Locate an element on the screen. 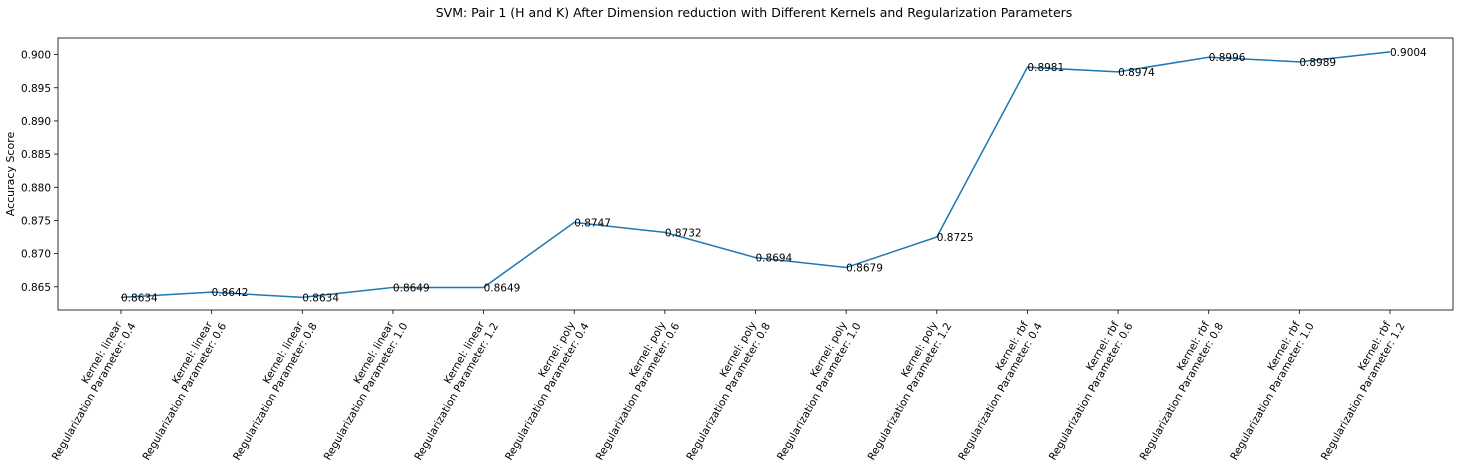 The width and height of the screenshot is (1459, 466). x-tick-label: Kernel: rbfRegularization Parameter: 0.8 is located at coordinates (1177, 389).